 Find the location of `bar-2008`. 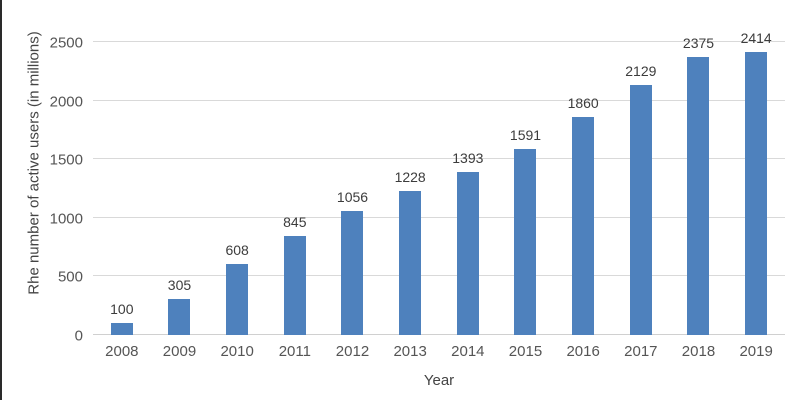

bar-2008 is located at coordinates (121, 329).